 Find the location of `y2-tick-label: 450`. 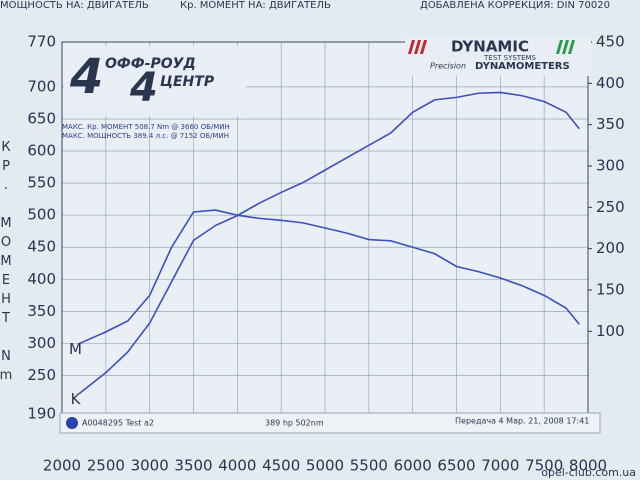

y2-tick-label: 450 is located at coordinates (610, 42).